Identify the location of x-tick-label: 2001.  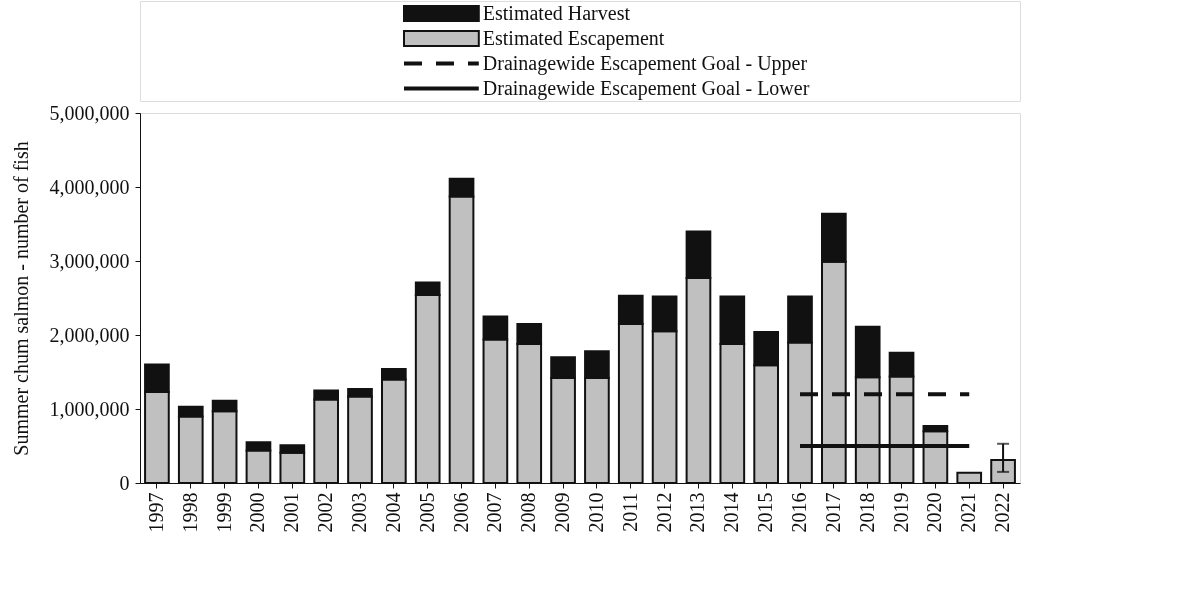
(291, 512).